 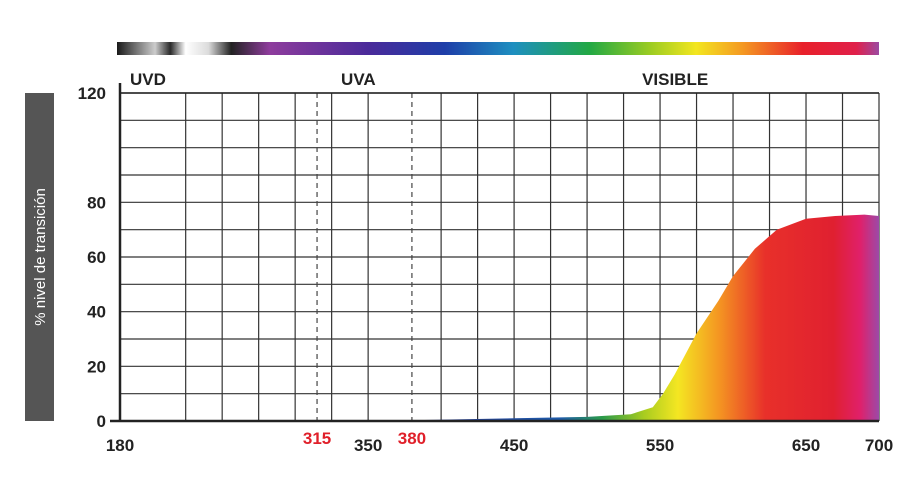 What do you see at coordinates (514, 445) in the screenshot?
I see `x-tick-label: 450` at bounding box center [514, 445].